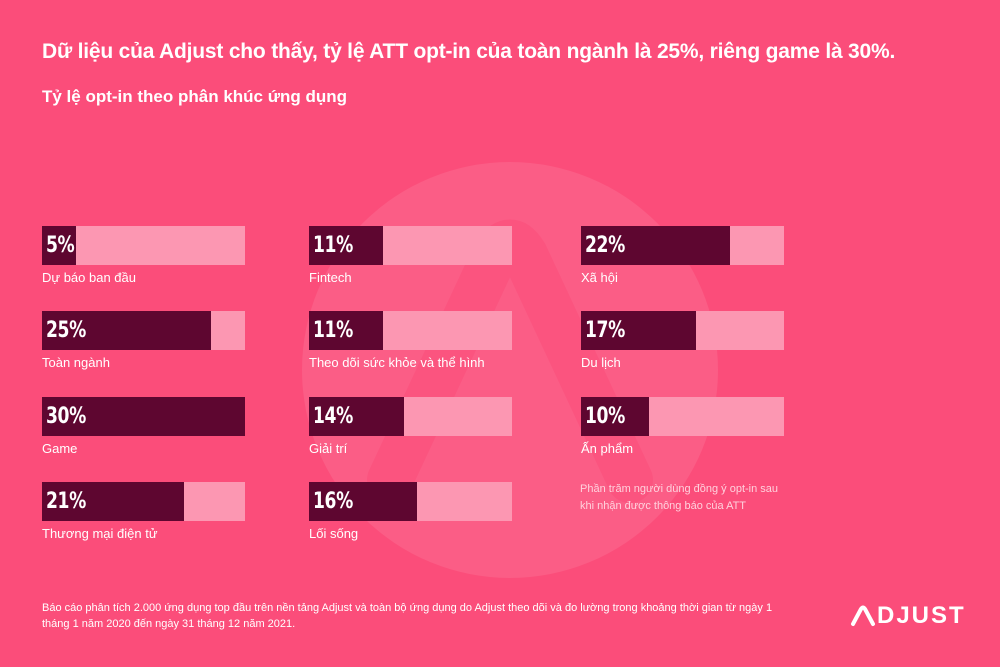  I want to click on bar-category-label: Toàn ngành, so click(76, 362).